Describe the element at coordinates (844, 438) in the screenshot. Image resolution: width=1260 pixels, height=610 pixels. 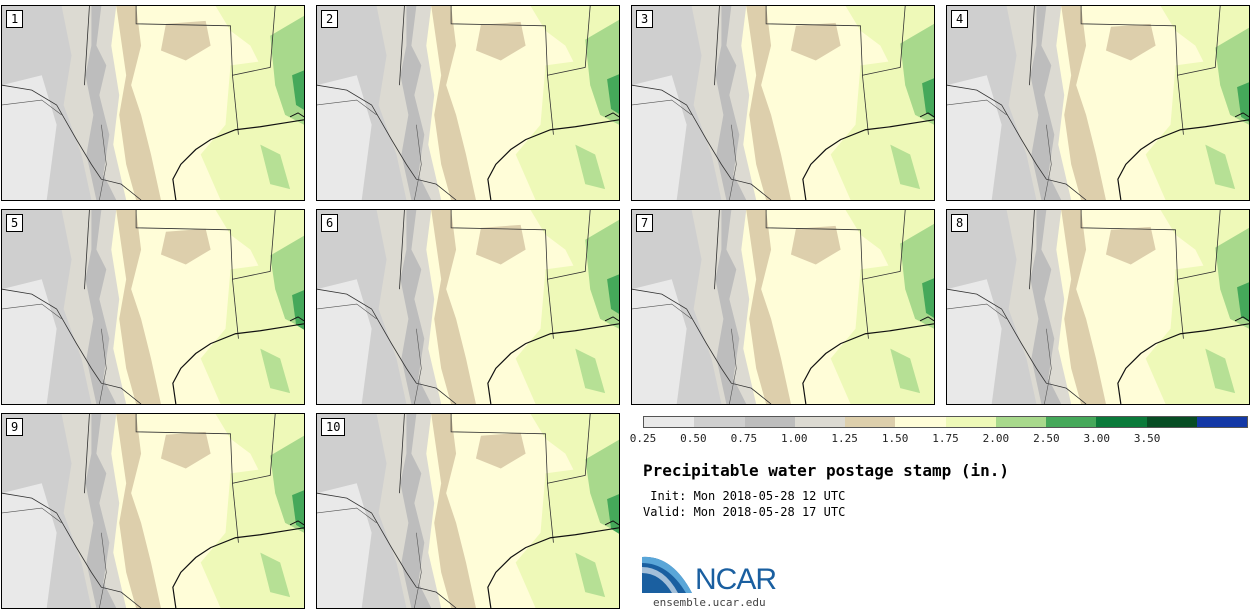
I see `colorbar-tick-label: 1.25` at that location.